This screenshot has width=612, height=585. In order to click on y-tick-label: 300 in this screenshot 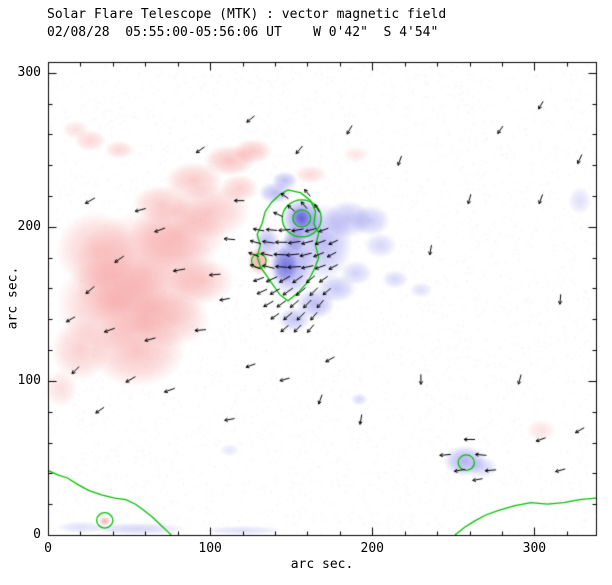, I will do `click(29, 72)`.